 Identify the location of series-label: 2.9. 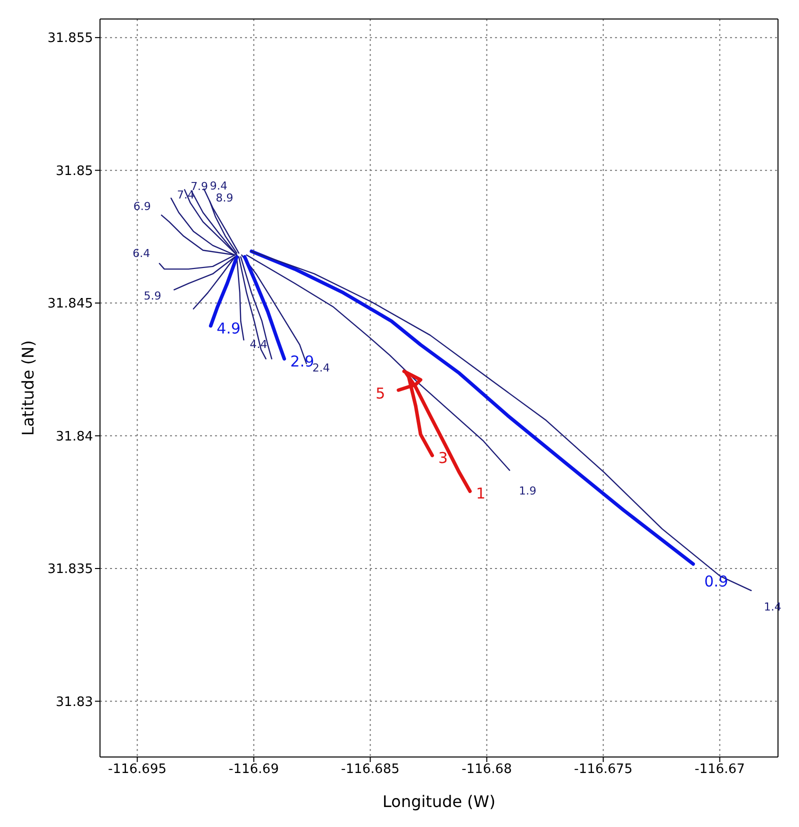
(302, 361).